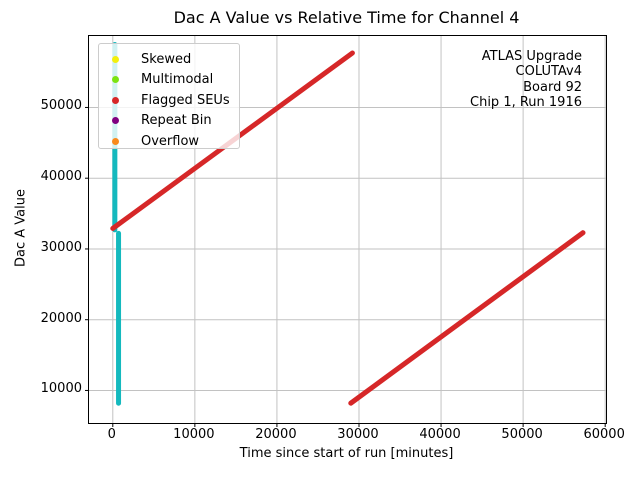  I want to click on legend-row-overflow: Overflow, so click(169, 141).